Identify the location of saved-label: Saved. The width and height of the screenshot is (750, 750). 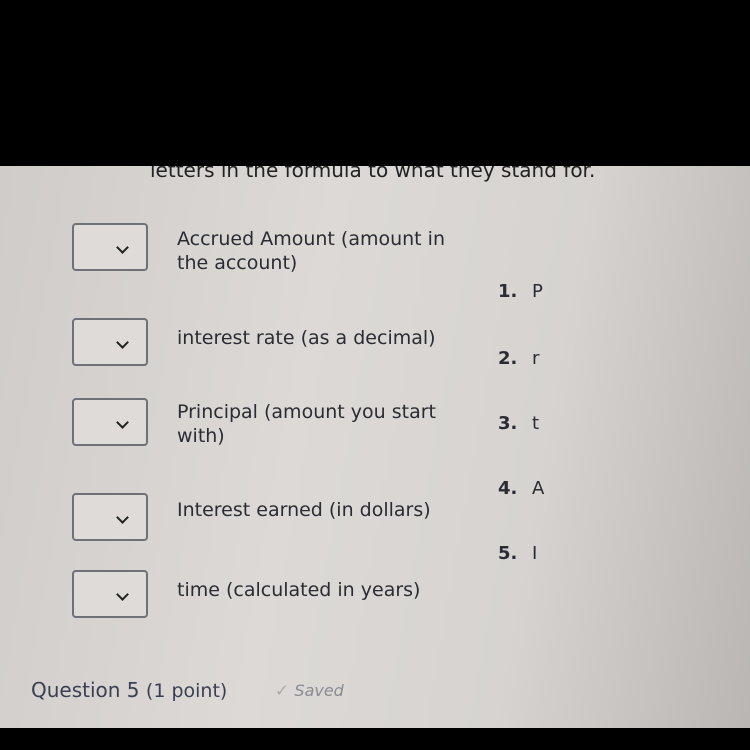
(319, 690).